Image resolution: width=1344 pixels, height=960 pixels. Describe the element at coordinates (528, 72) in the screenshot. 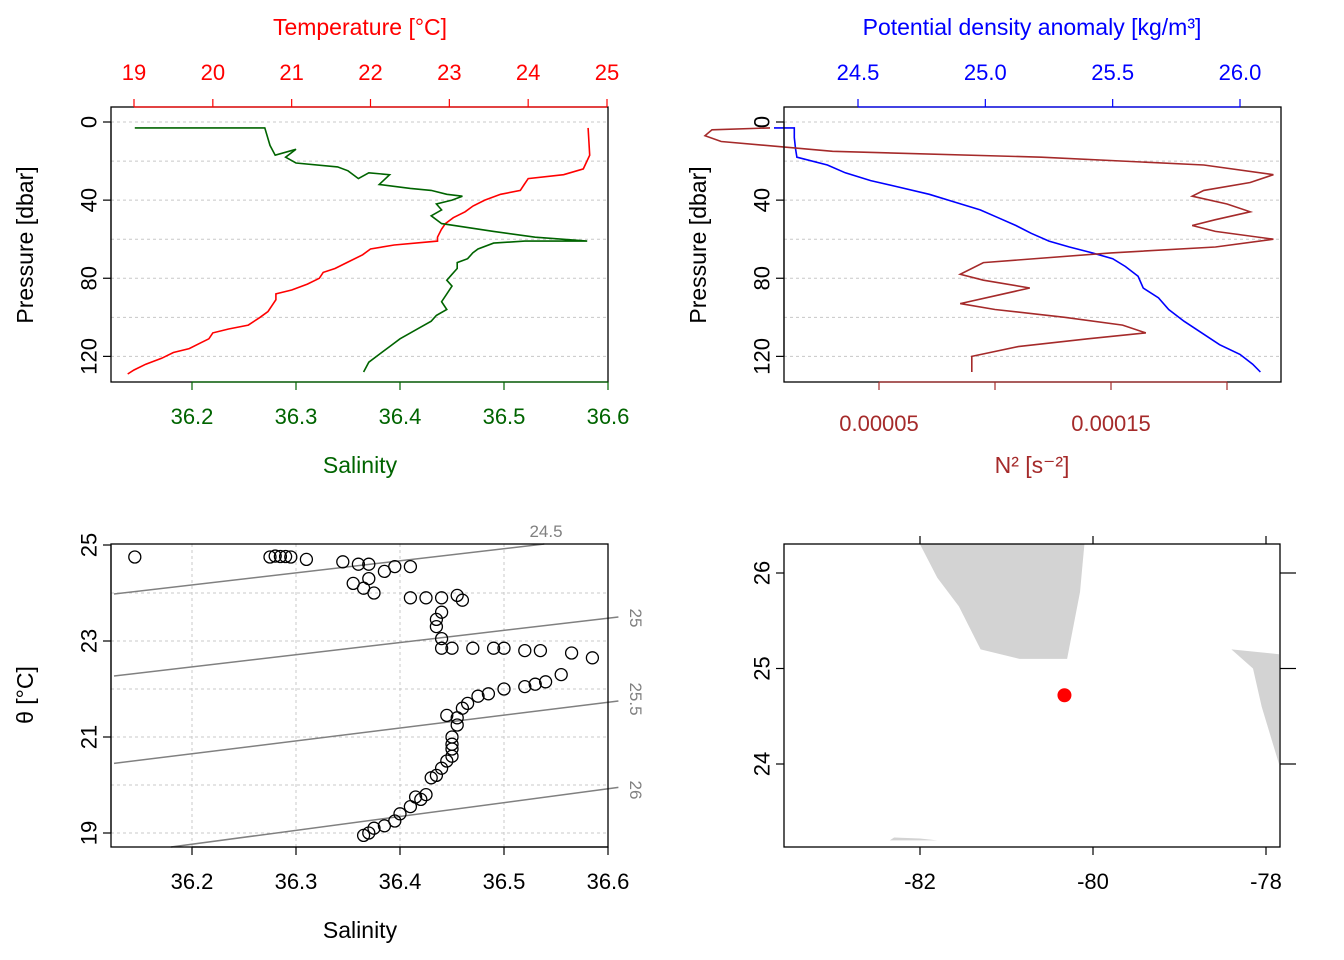

I see `temperature-axis-tick-label: 24` at that location.